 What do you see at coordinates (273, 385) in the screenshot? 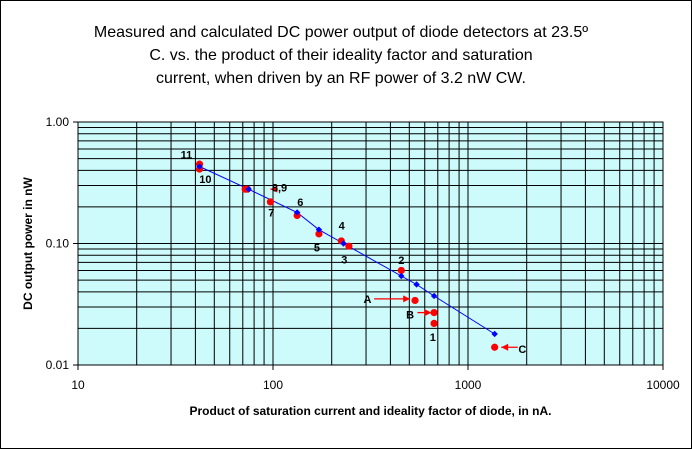
I see `x-tick-label: 100` at bounding box center [273, 385].